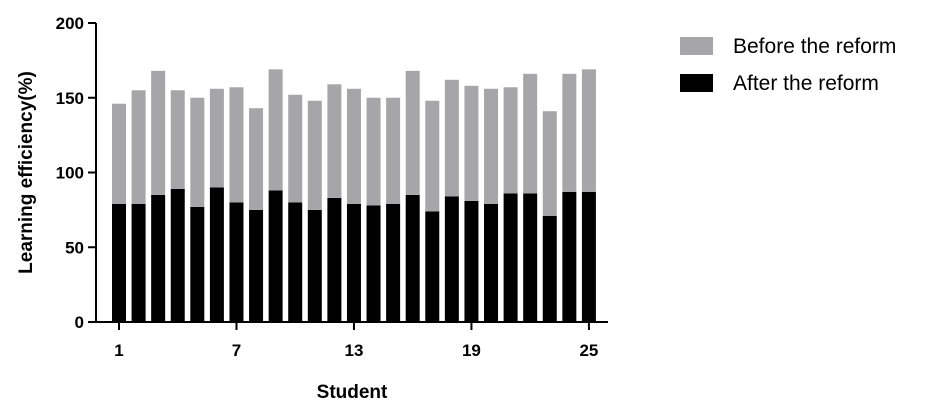  What do you see at coordinates (236, 350) in the screenshot?
I see `x-tick-label: 7` at bounding box center [236, 350].